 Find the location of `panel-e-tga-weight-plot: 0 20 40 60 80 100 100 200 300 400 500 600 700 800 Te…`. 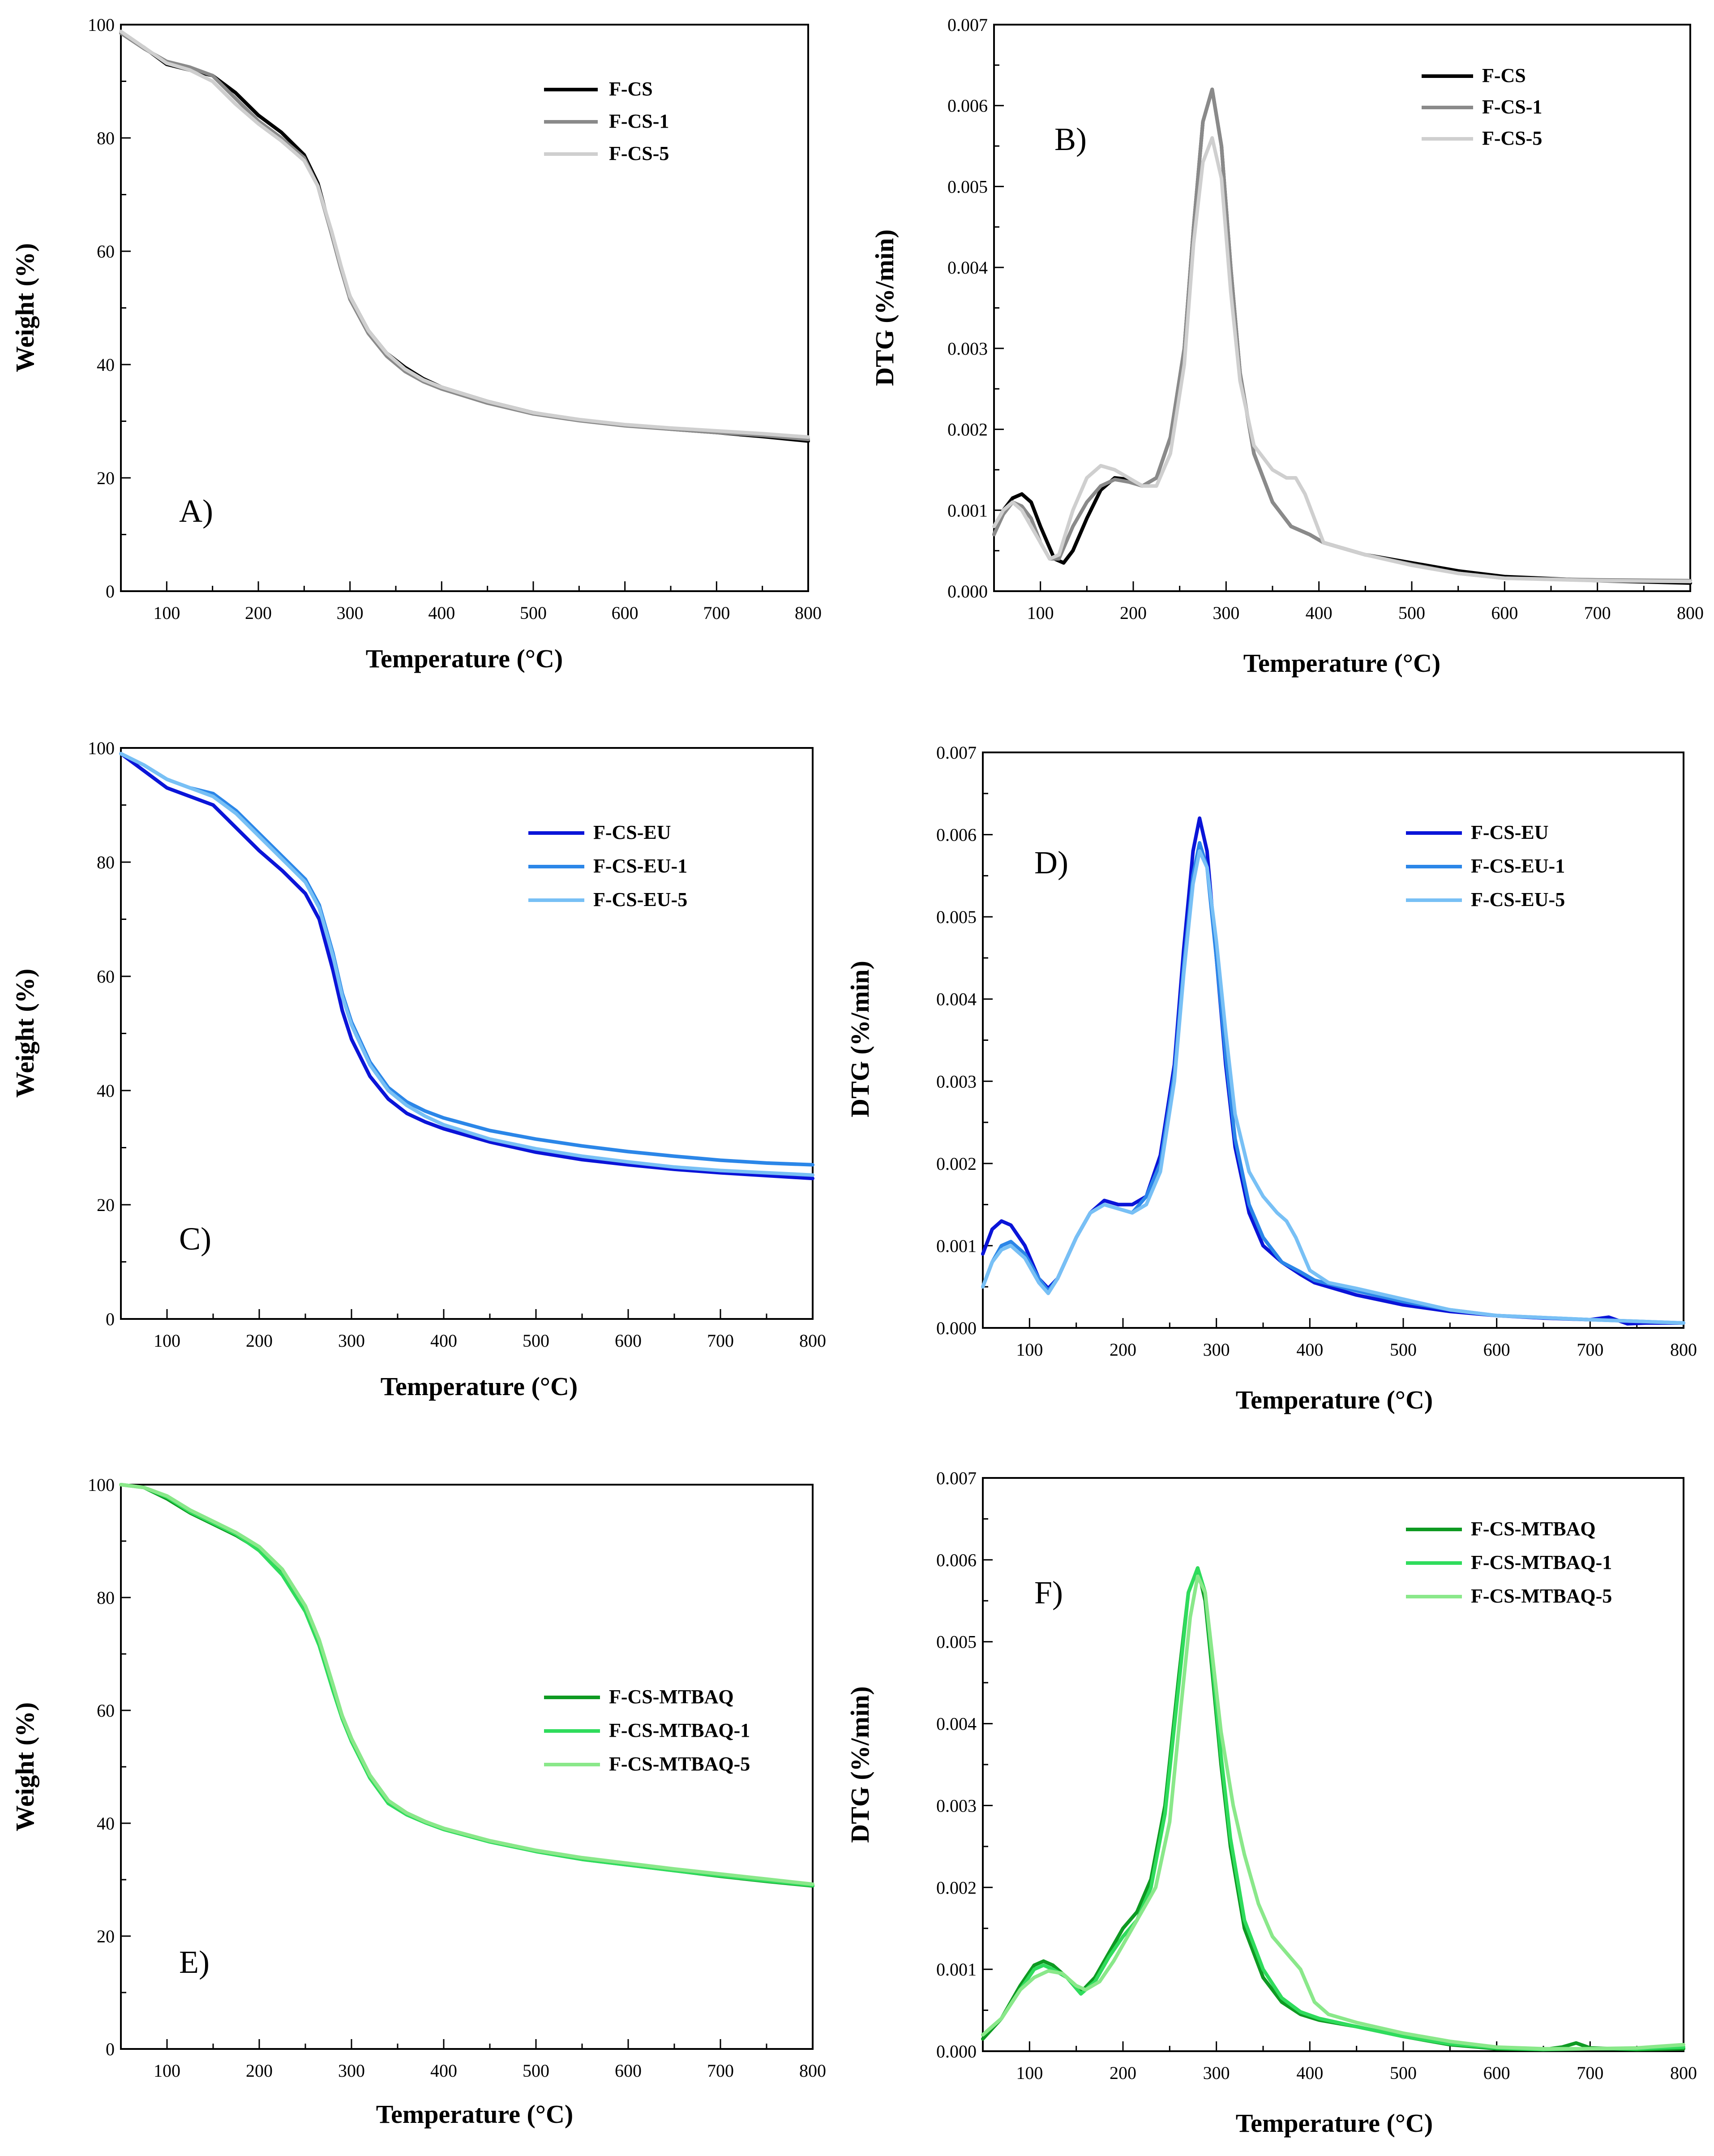

panel-e-tga-weight-plot: 0 20 40 60 80 100 100 200 300 400 500 600 700 800 Te… is located at coordinates (418, 1802).